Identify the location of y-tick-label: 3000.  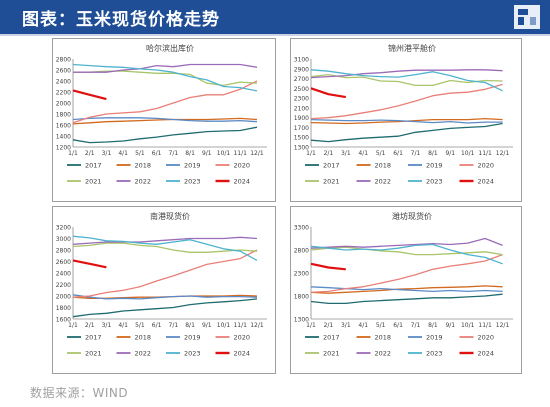
(63, 239).